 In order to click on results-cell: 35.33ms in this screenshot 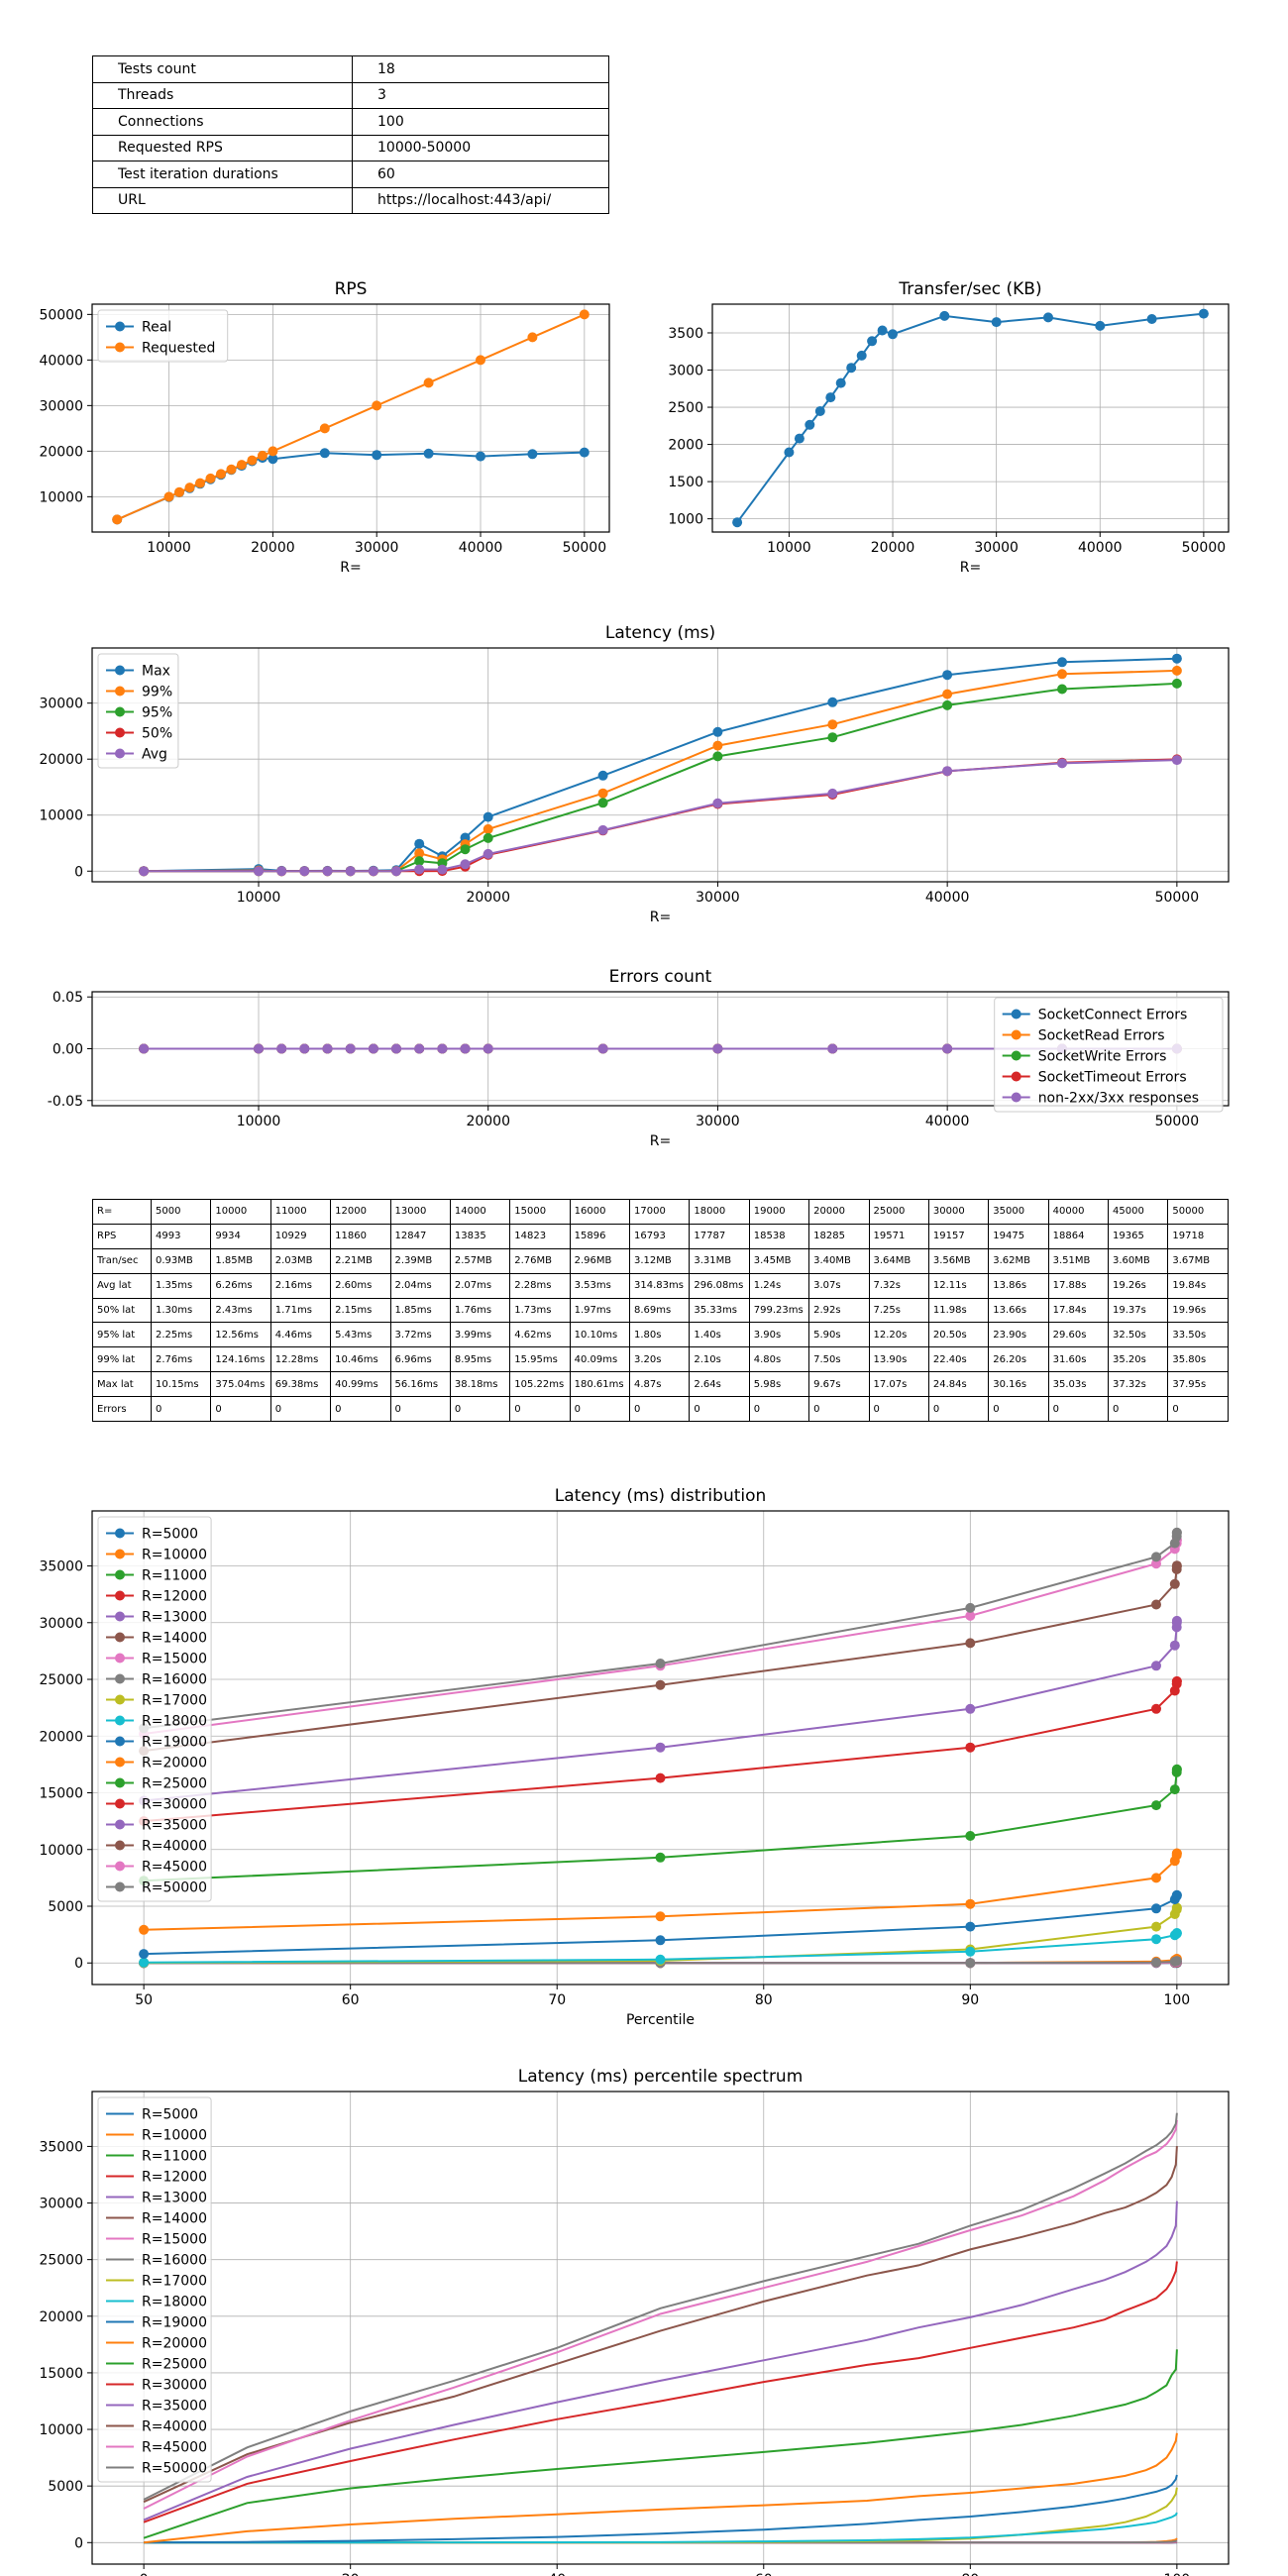, I will do `click(719, 1310)`.